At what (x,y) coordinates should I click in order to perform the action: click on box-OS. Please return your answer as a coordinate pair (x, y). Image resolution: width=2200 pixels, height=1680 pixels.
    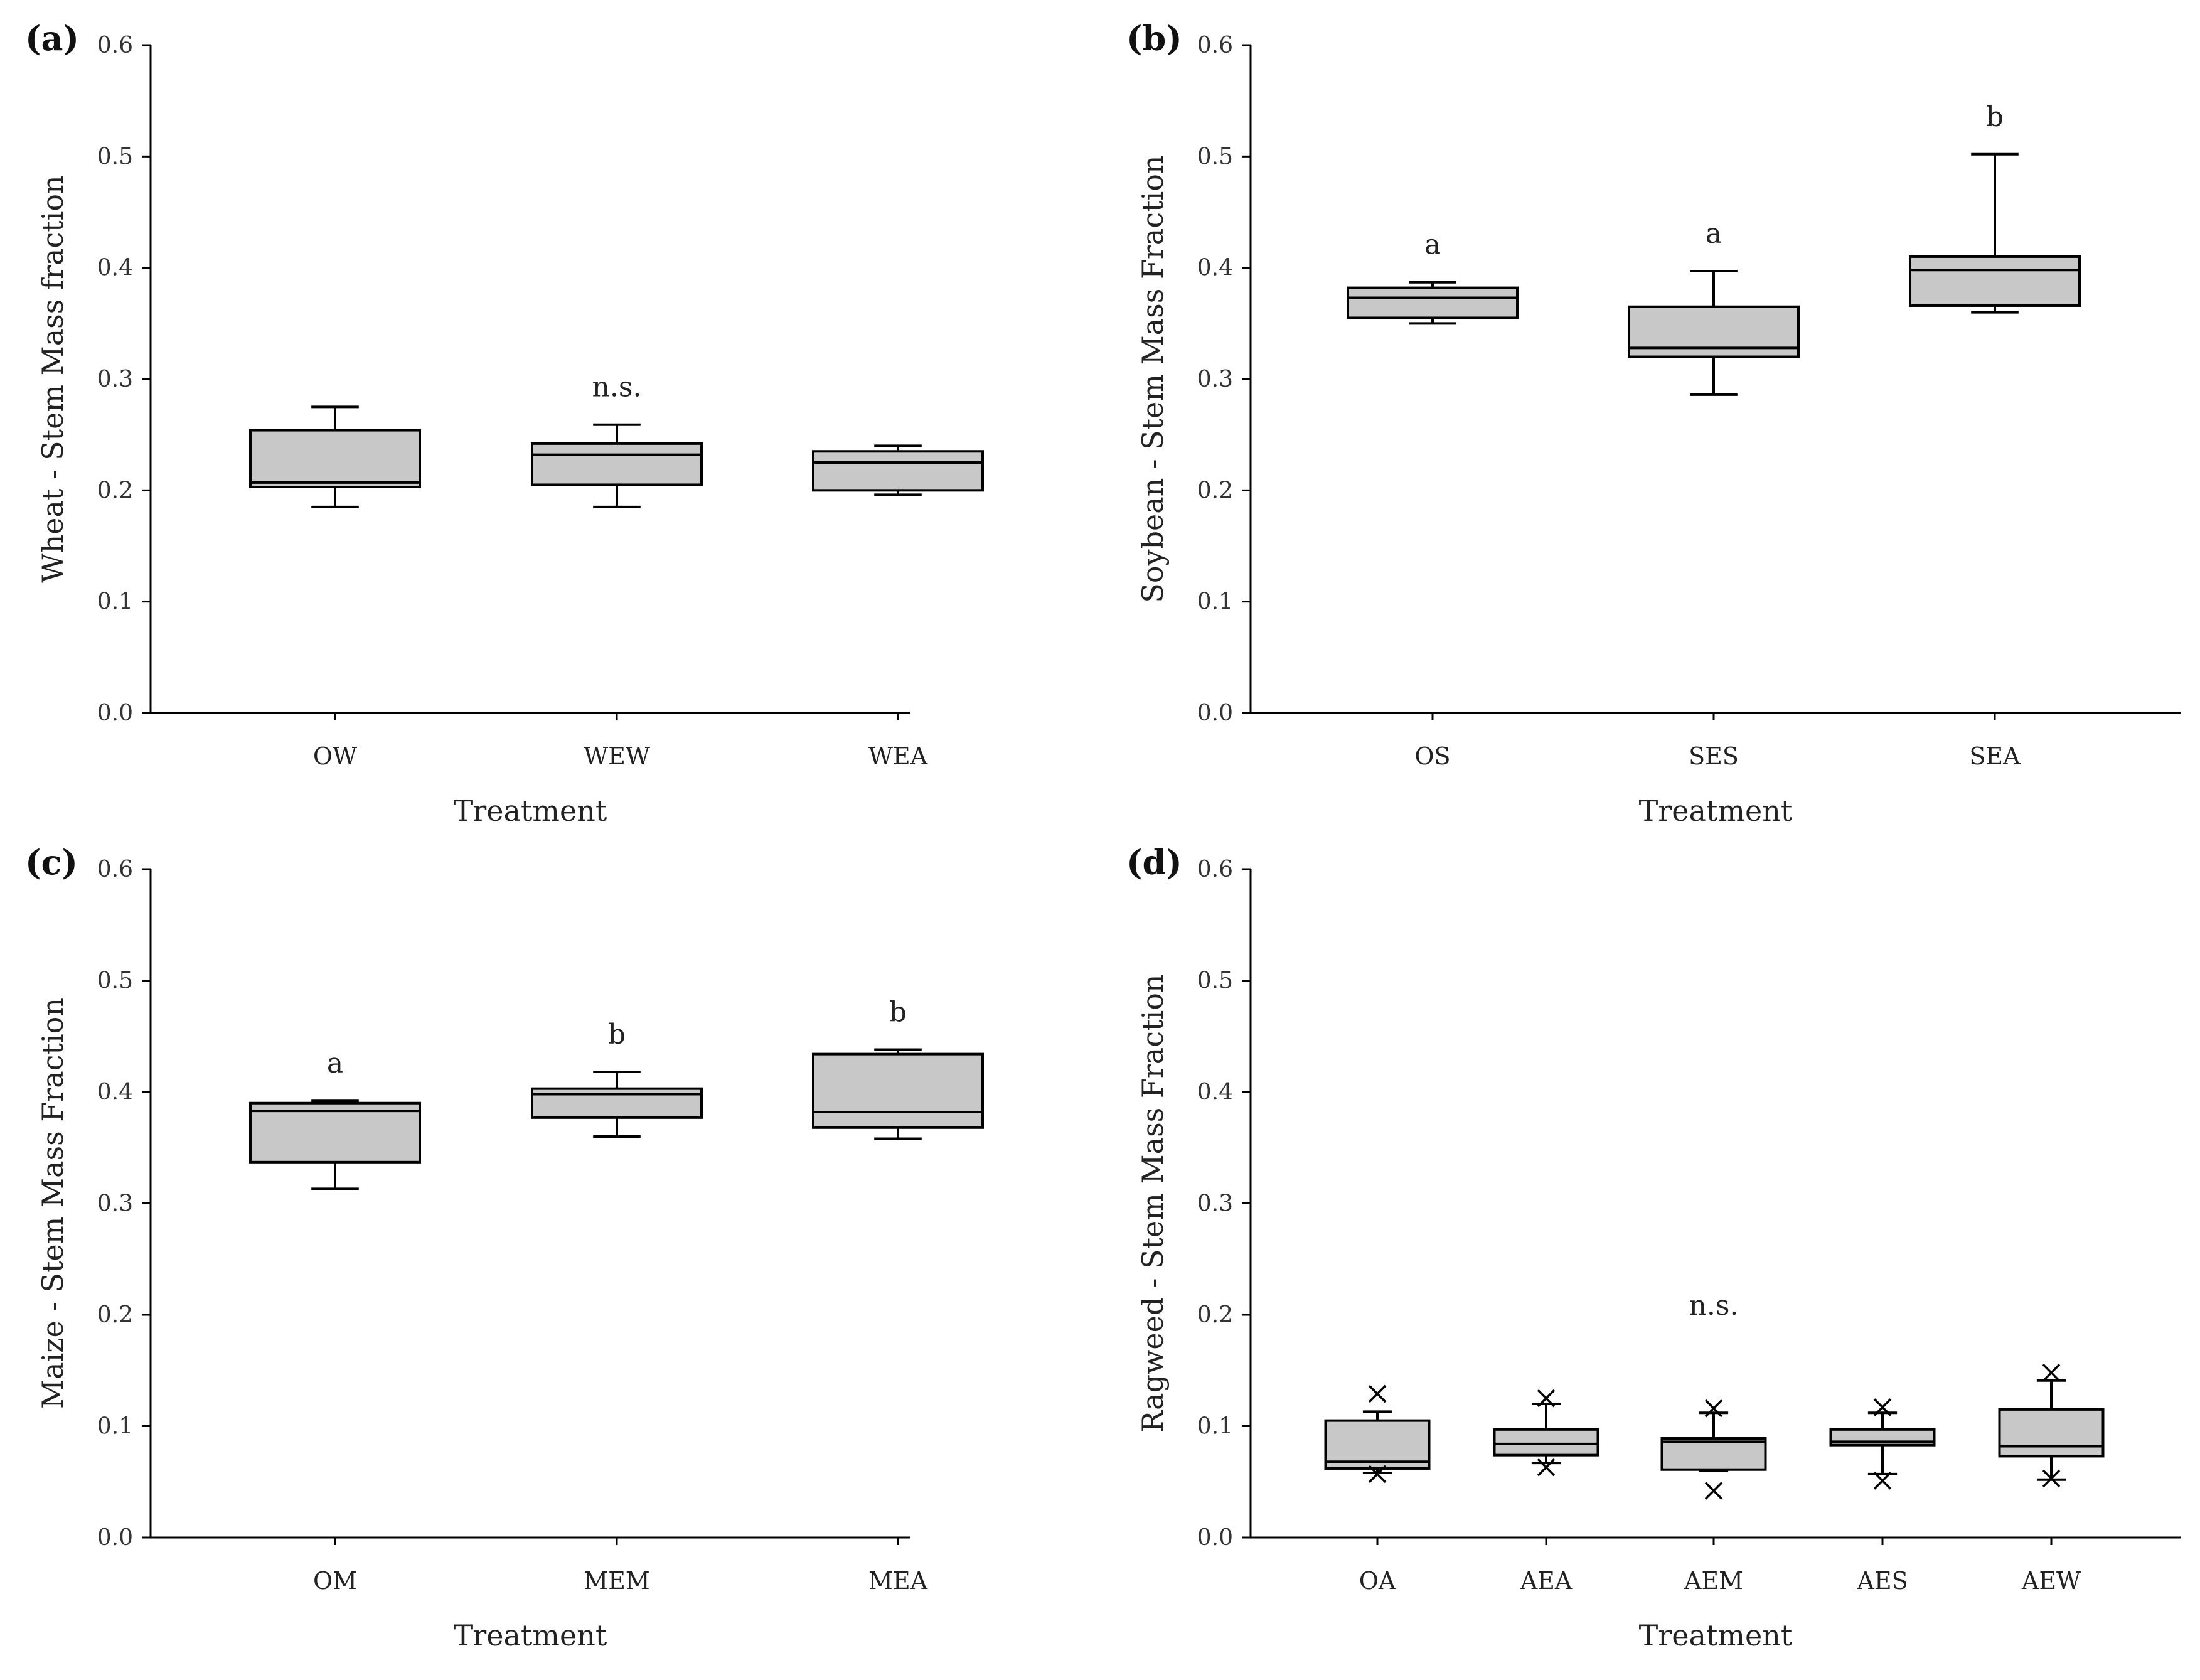
    Looking at the image, I should click on (1433, 302).